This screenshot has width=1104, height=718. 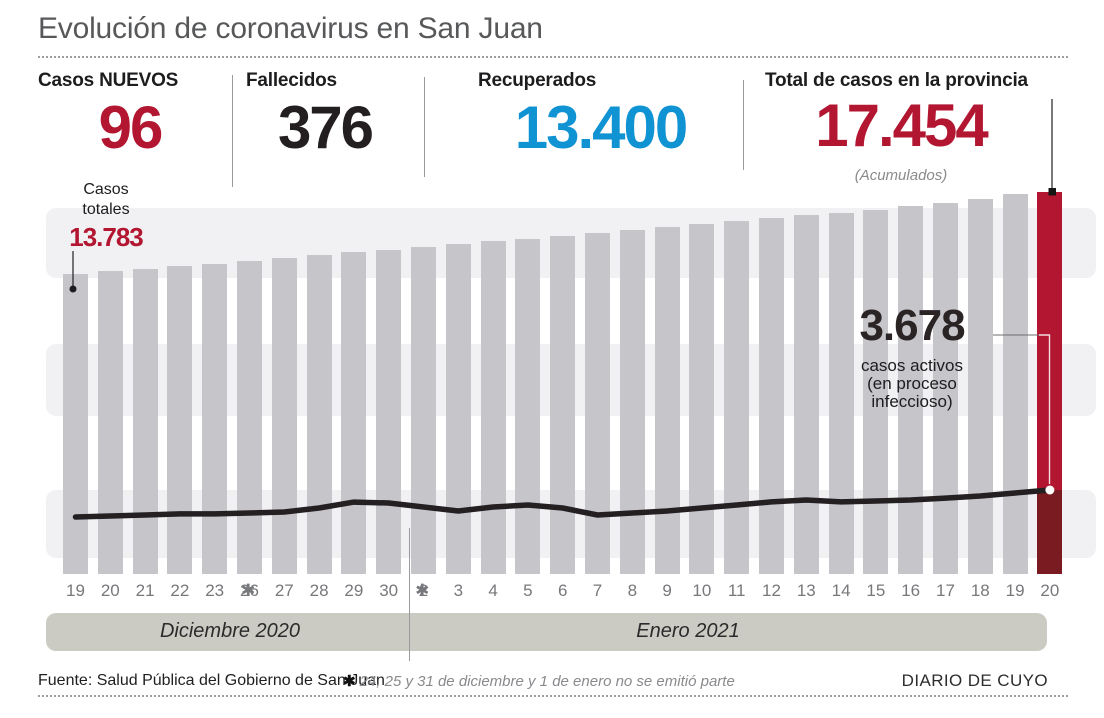 What do you see at coordinates (145, 590) in the screenshot?
I see `x-axis-label: 21` at bounding box center [145, 590].